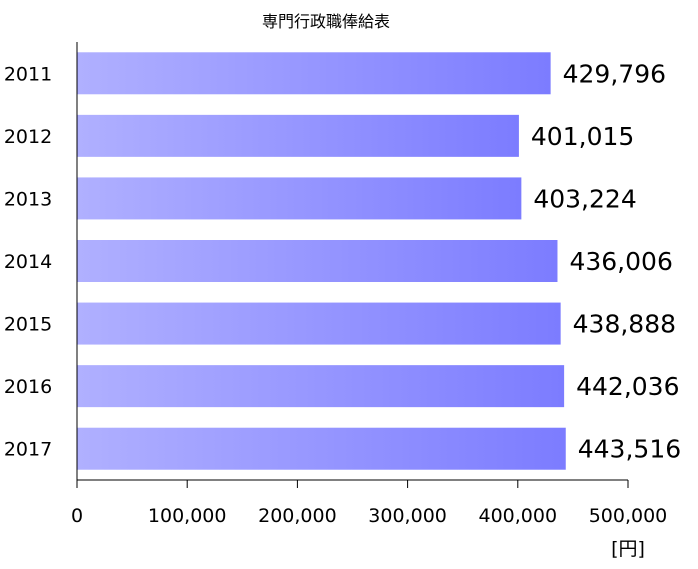 This screenshot has width=698, height=569. What do you see at coordinates (187, 516) in the screenshot?
I see `x-tick-label-100000: 100,000` at bounding box center [187, 516].